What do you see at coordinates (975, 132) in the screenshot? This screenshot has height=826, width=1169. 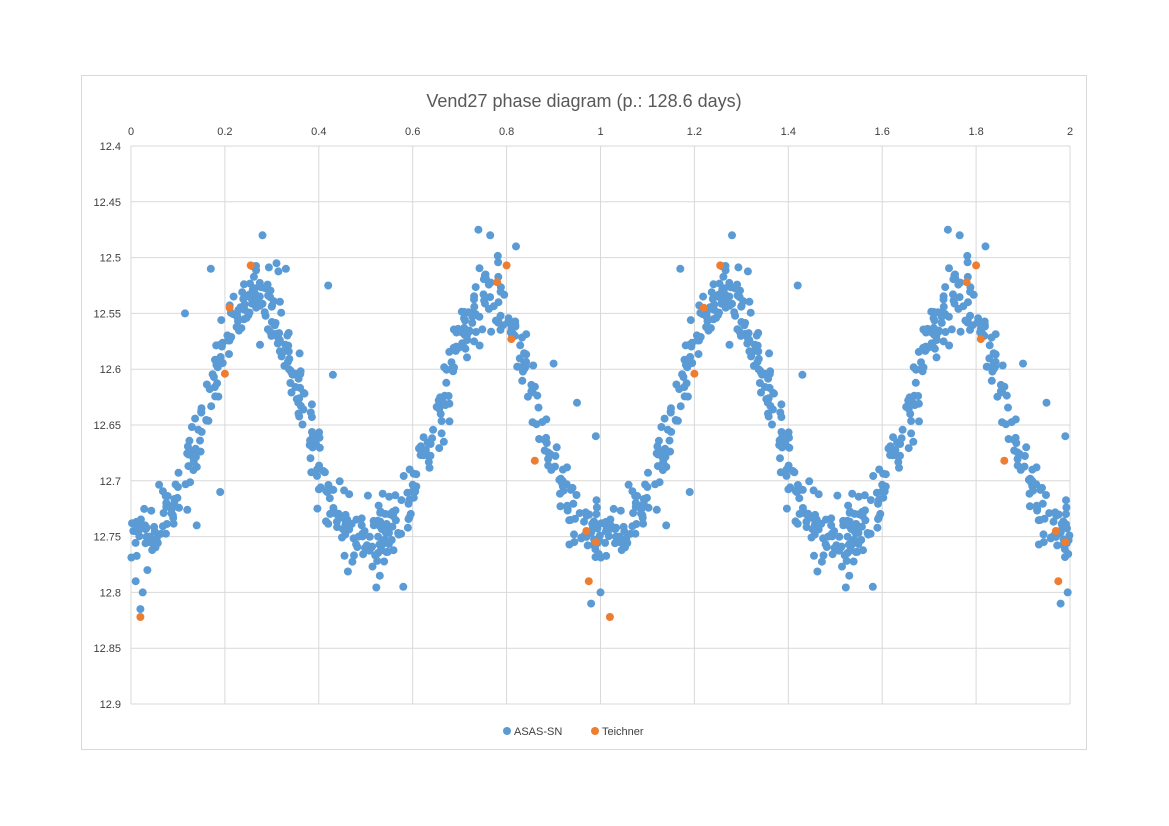 I see `x-tick-label: 1.8` at bounding box center [975, 132].